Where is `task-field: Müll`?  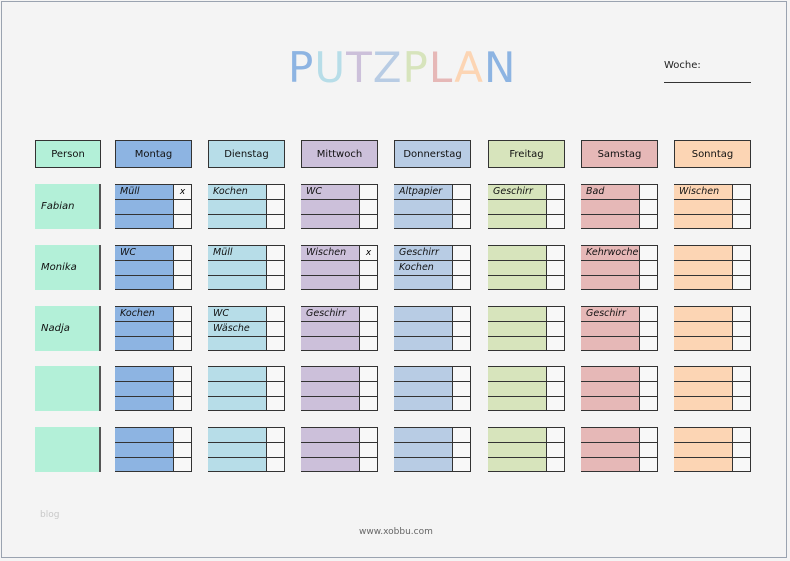 task-field: Müll is located at coordinates (237, 252).